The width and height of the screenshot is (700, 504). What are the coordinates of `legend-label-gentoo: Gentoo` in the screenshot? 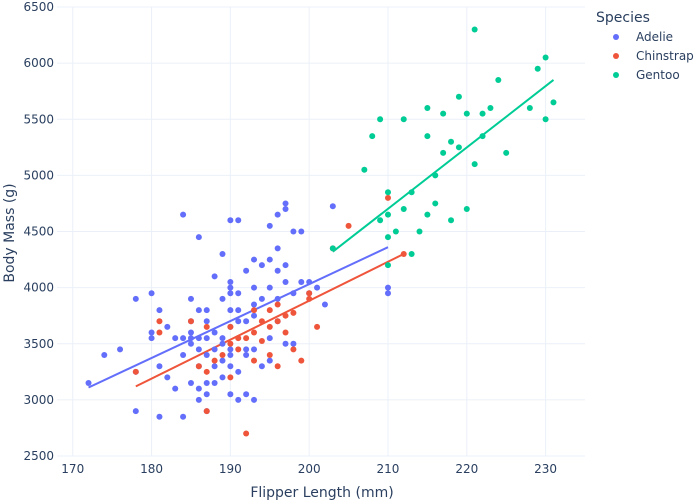 It's located at (658, 75).